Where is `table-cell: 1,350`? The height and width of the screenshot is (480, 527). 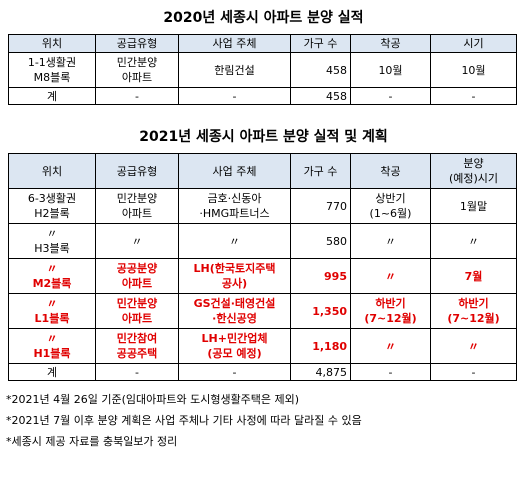
table-cell: 1,350 is located at coordinates (320, 311).